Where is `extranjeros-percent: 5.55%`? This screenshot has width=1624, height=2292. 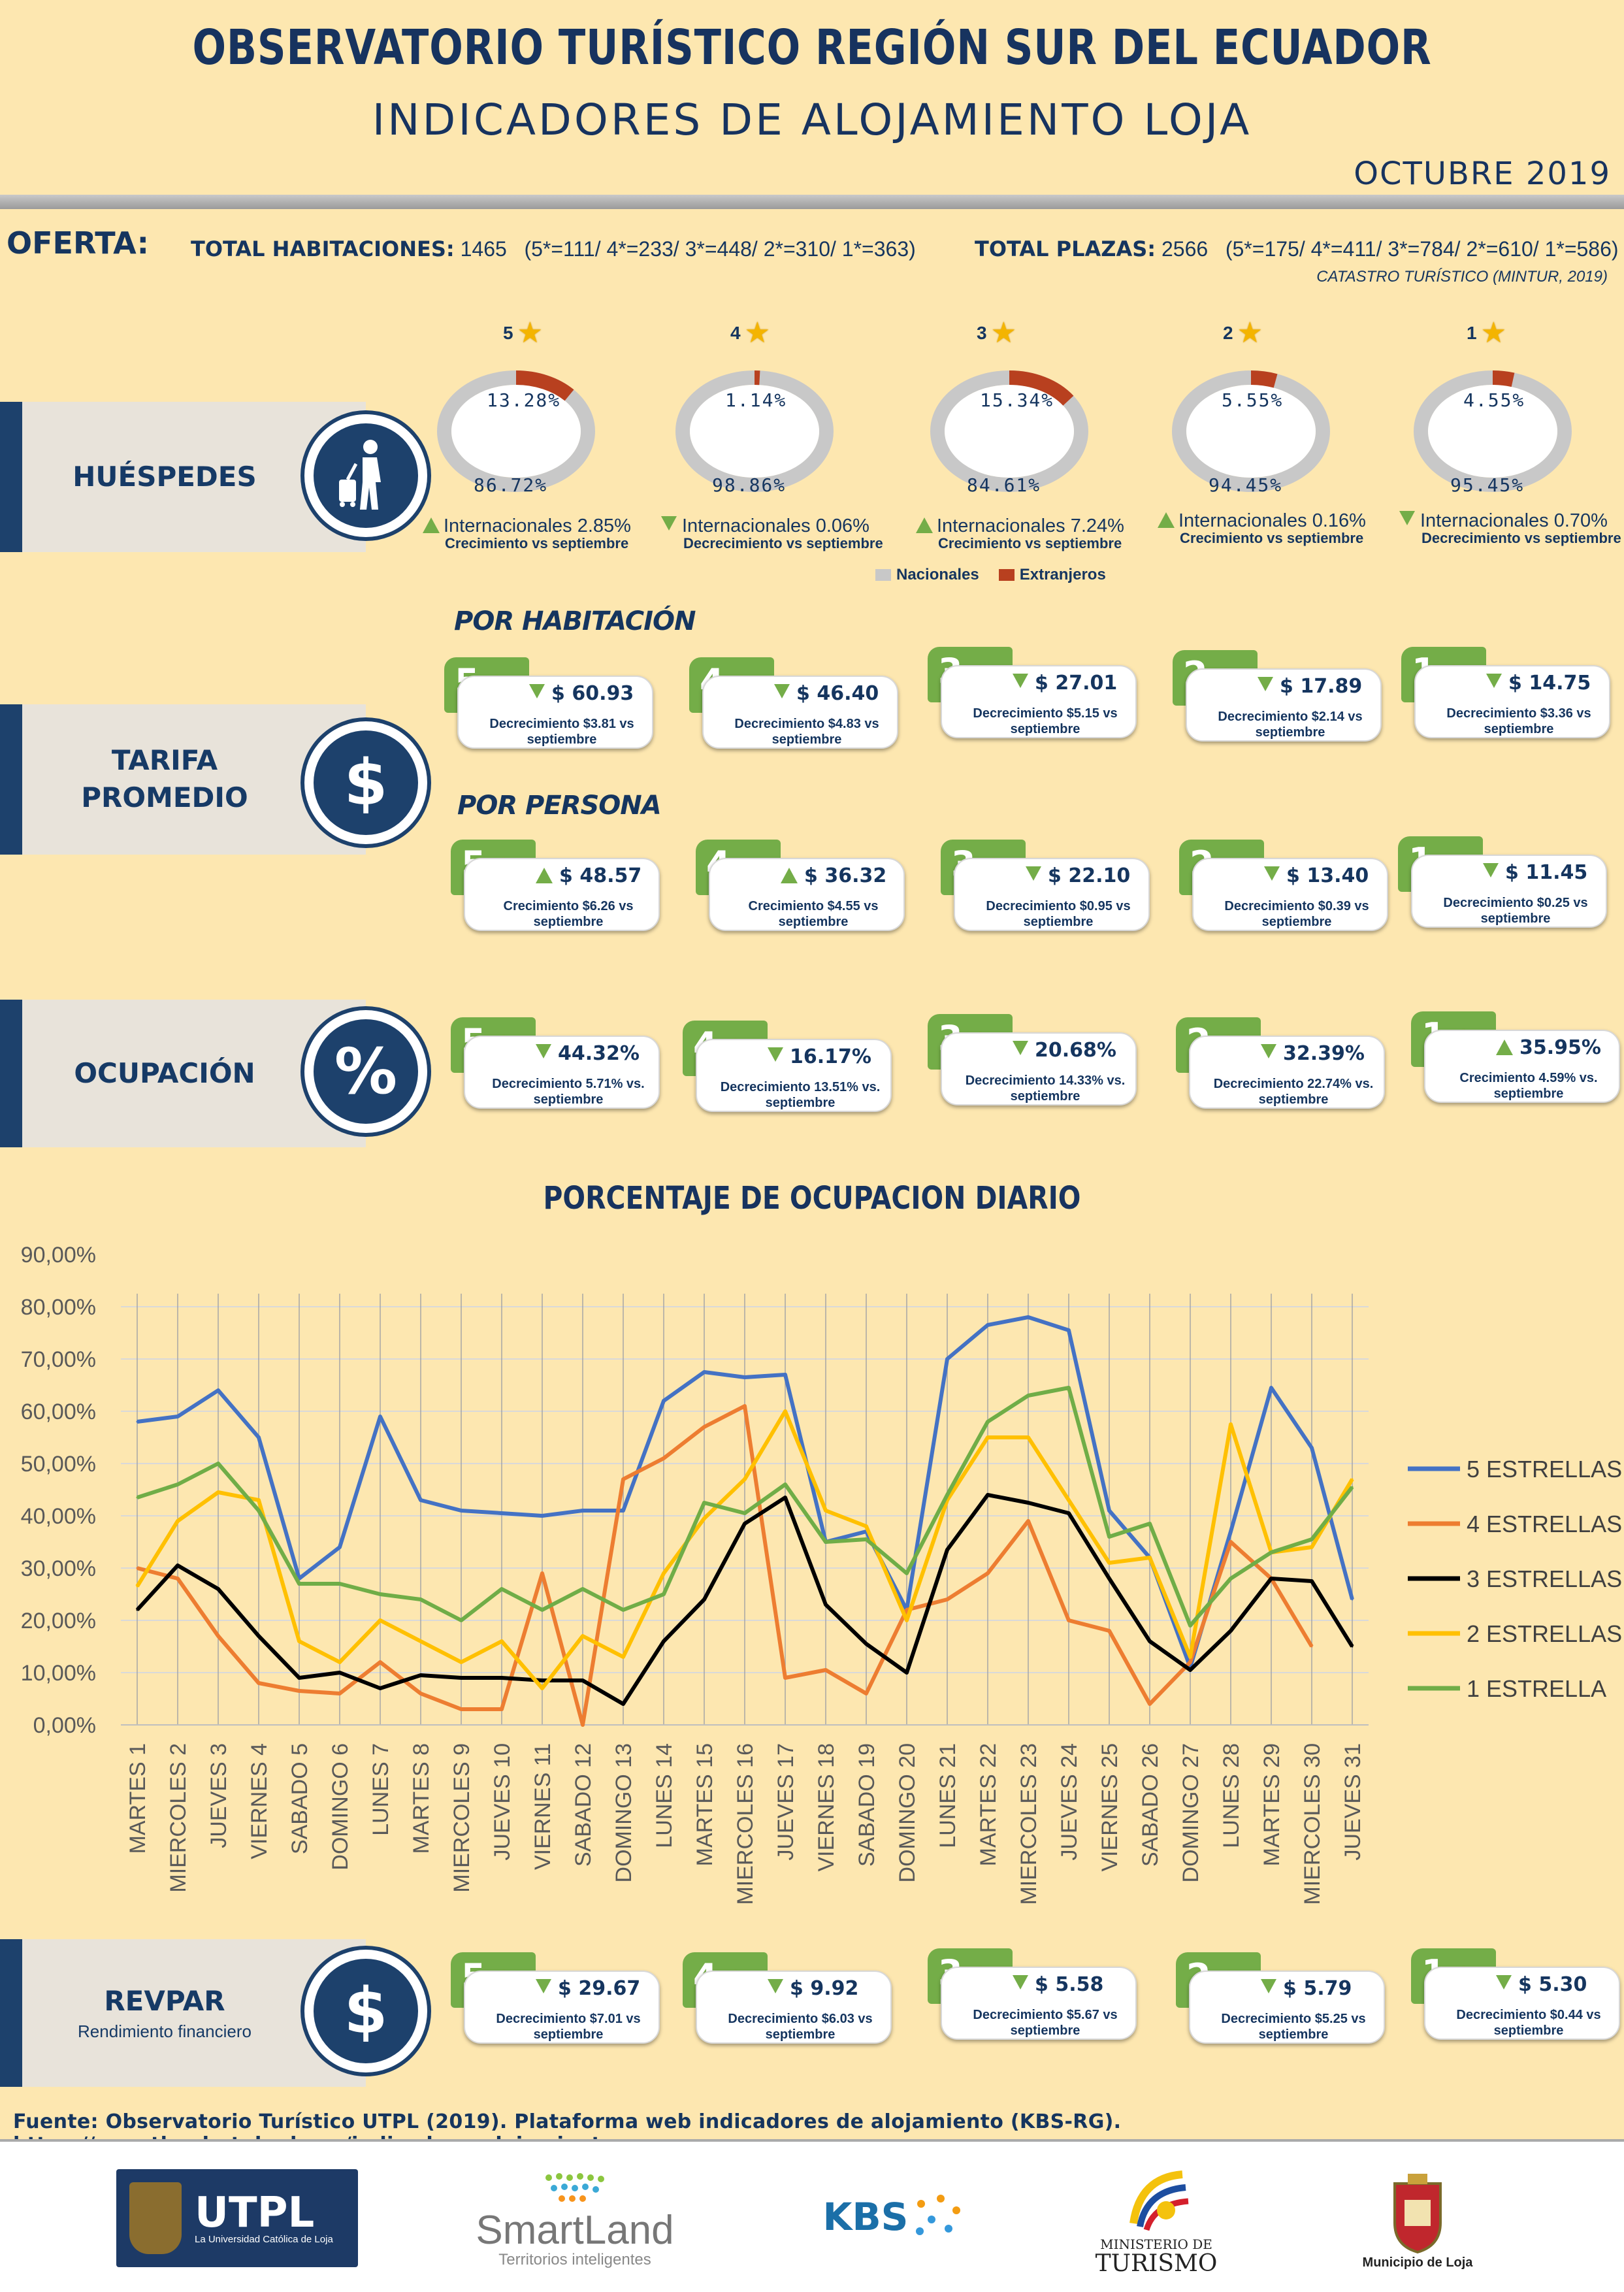 extranjeros-percent: 5.55% is located at coordinates (1253, 400).